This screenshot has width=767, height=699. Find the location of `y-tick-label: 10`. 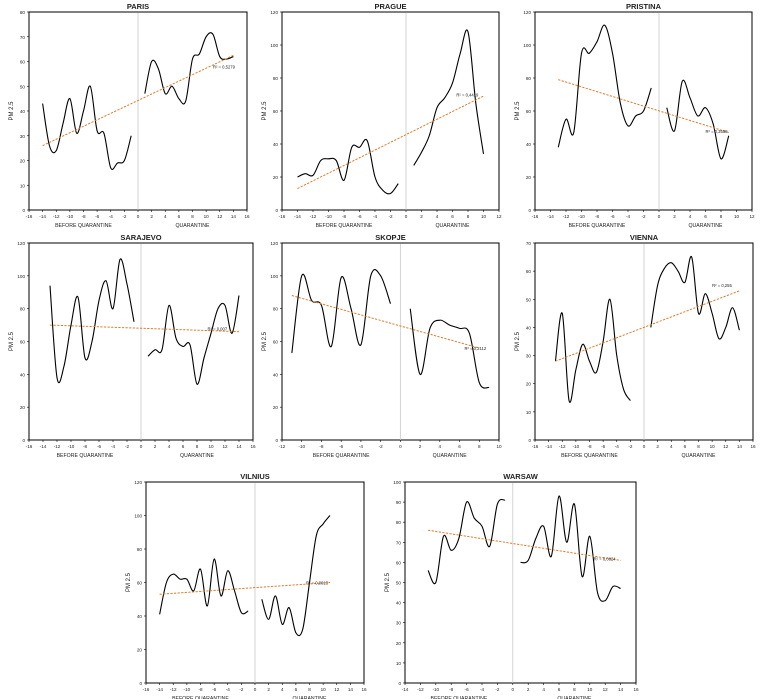

y-tick-label: 10 is located at coordinates (23, 185).